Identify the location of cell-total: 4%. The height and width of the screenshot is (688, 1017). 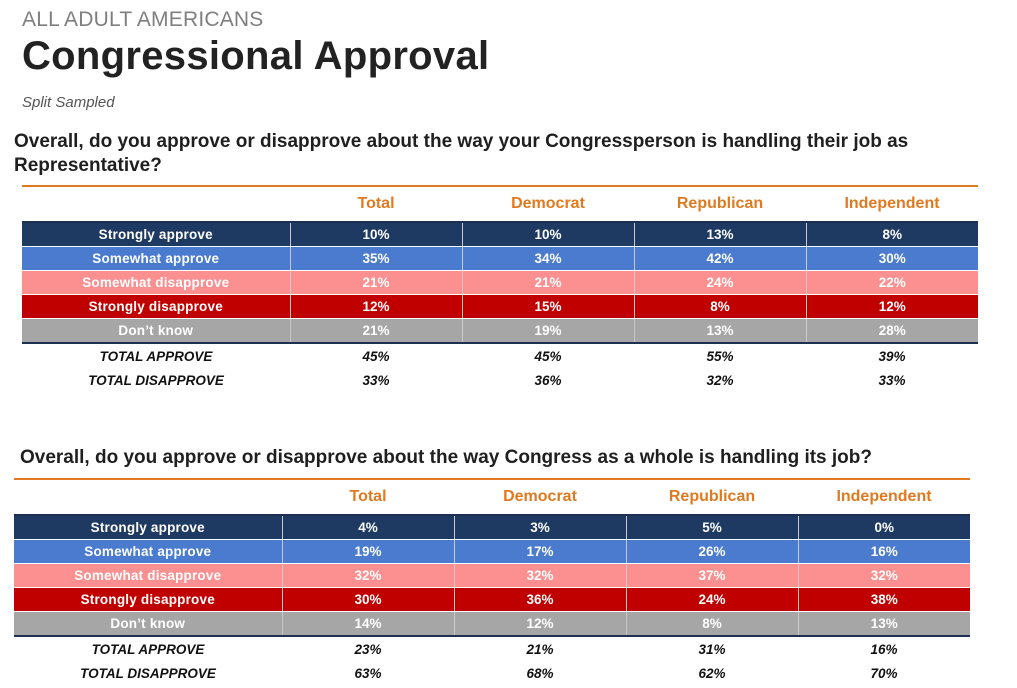
(367, 527).